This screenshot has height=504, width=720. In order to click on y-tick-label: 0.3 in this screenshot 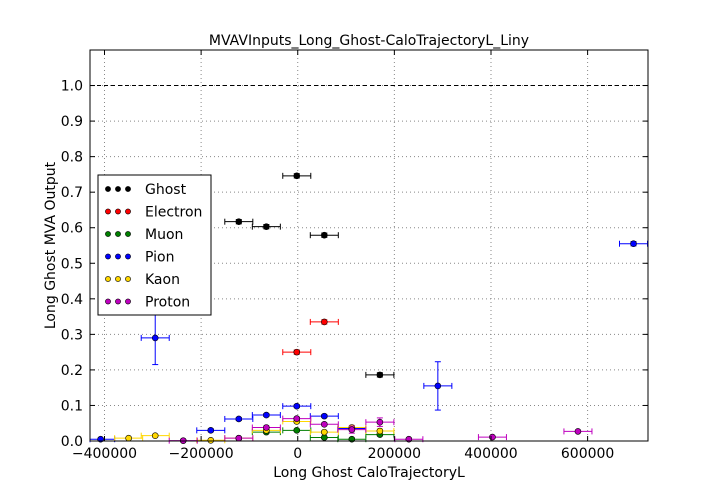, I will do `click(72, 335)`.